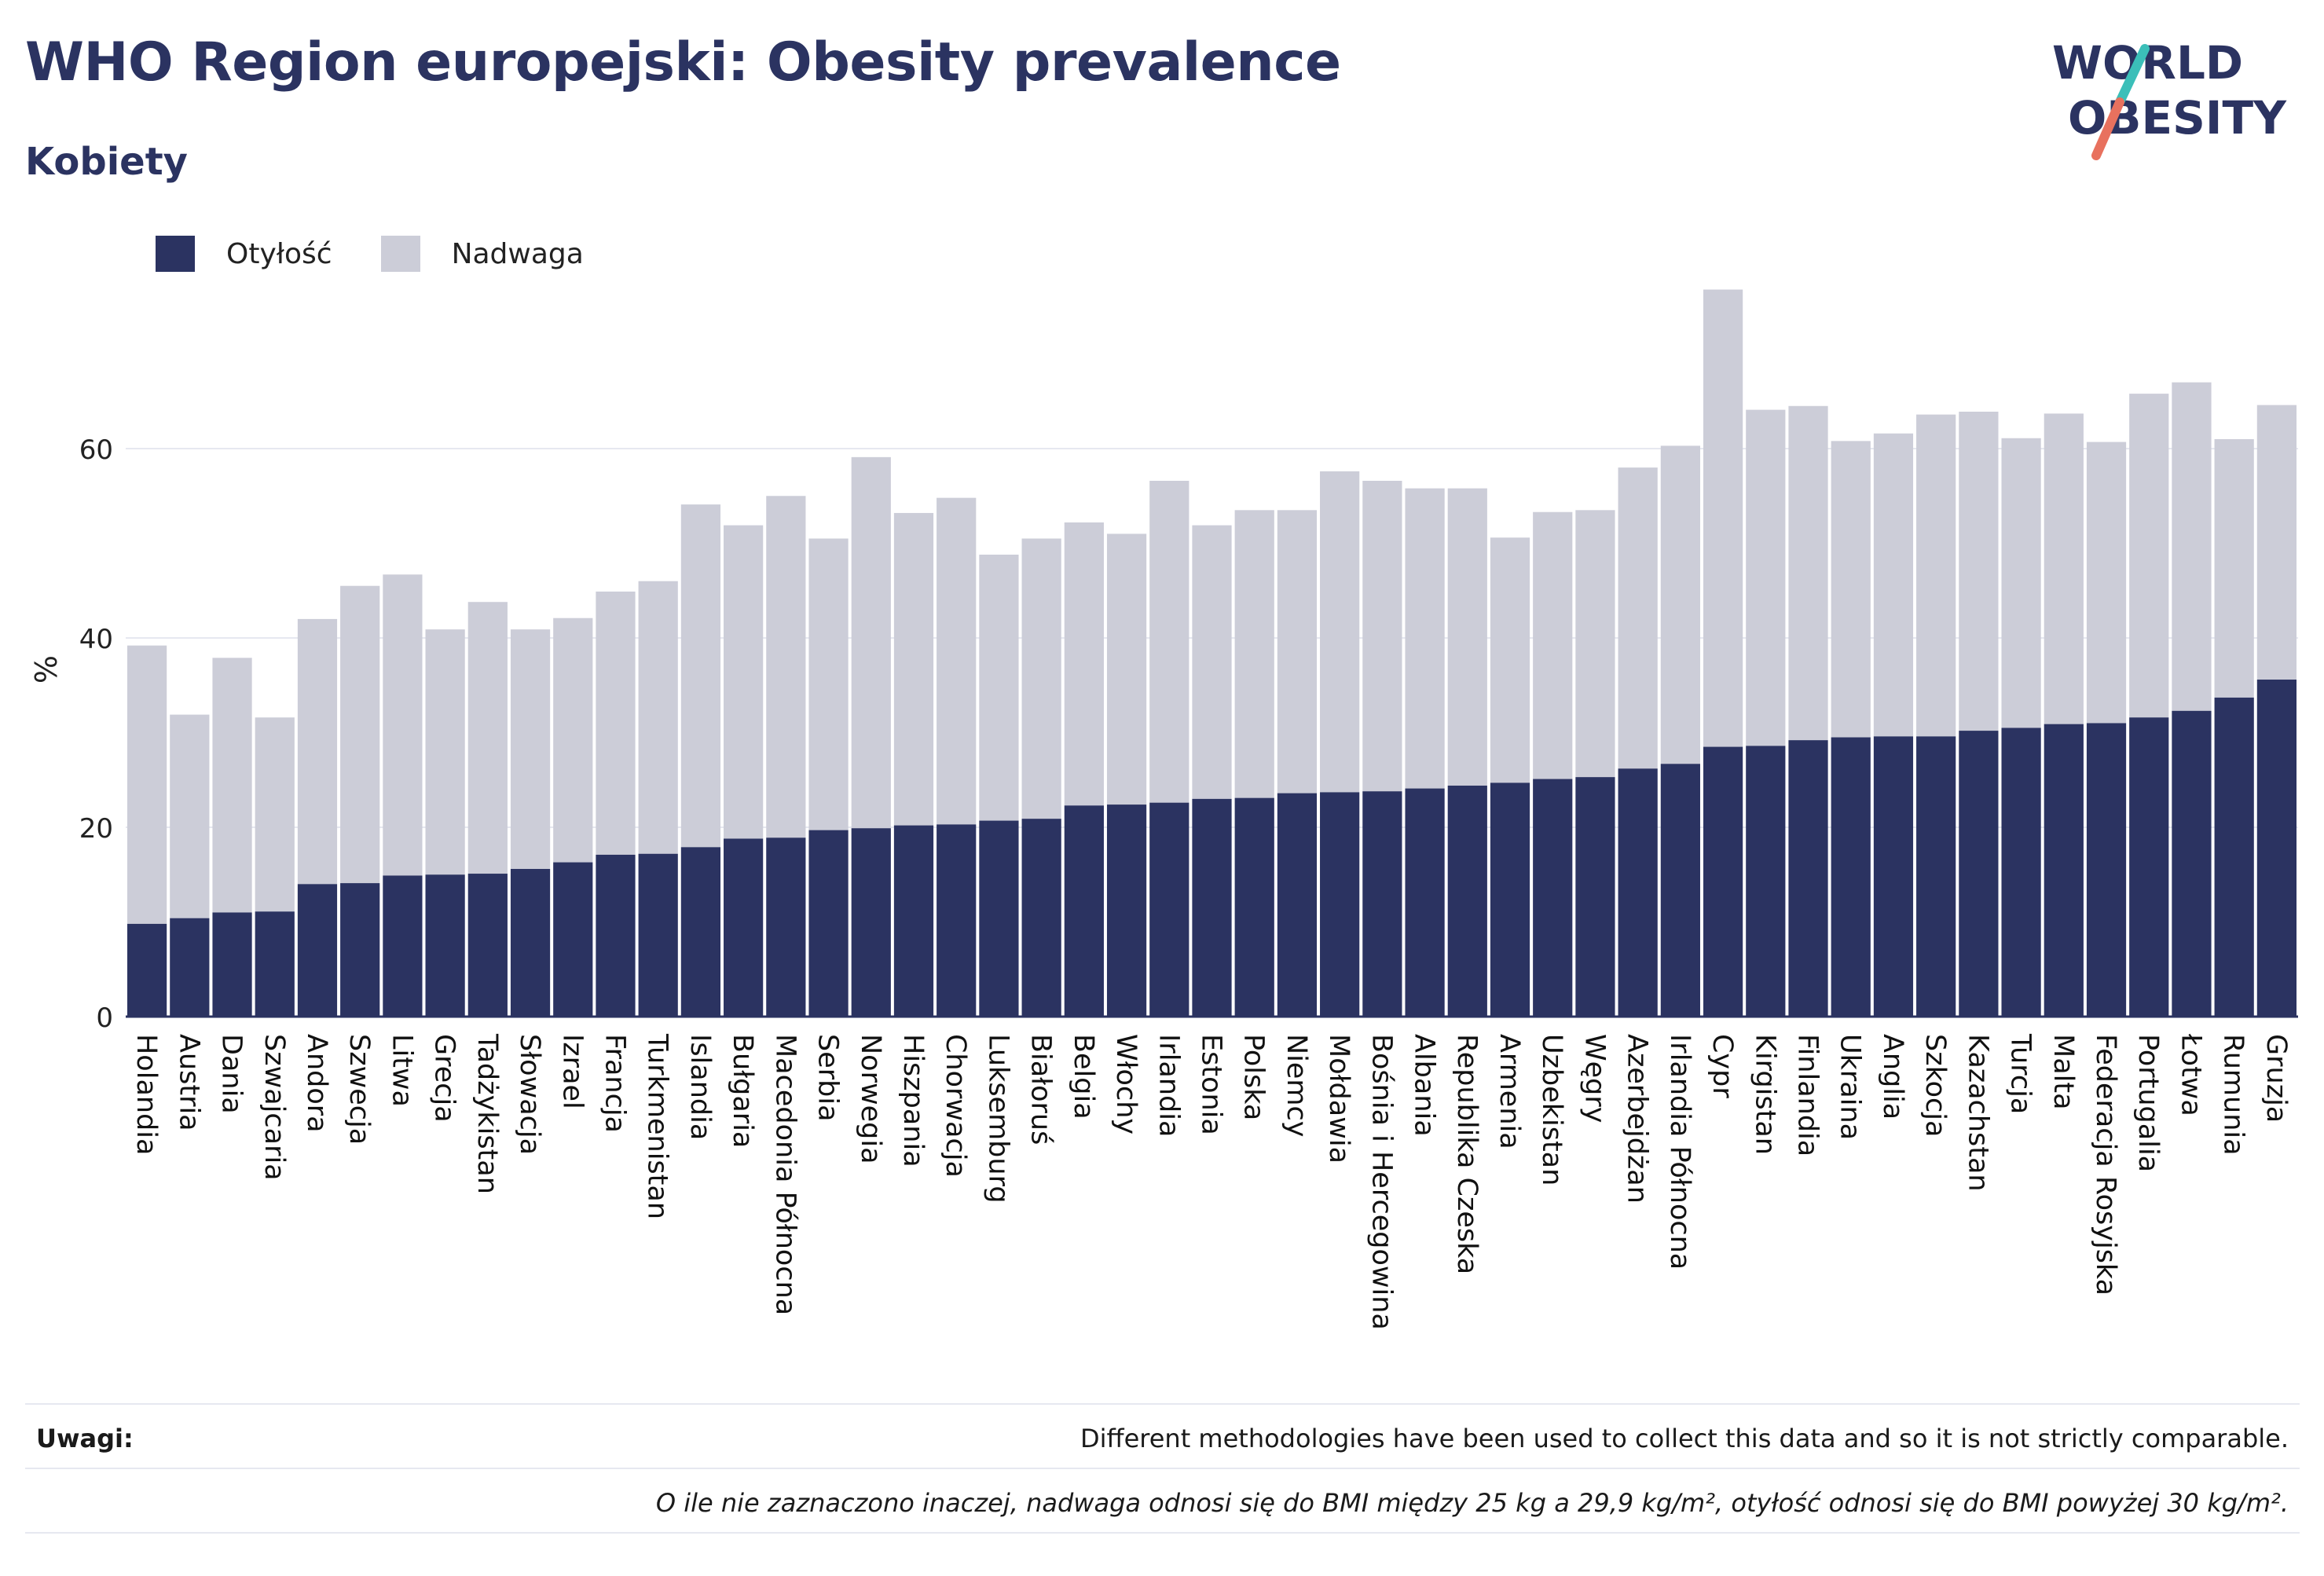 Image resolution: width=2324 pixels, height=1576 pixels. What do you see at coordinates (657, 1126) in the screenshot?
I see `x-tick-label: Turkmenistan` at bounding box center [657, 1126].